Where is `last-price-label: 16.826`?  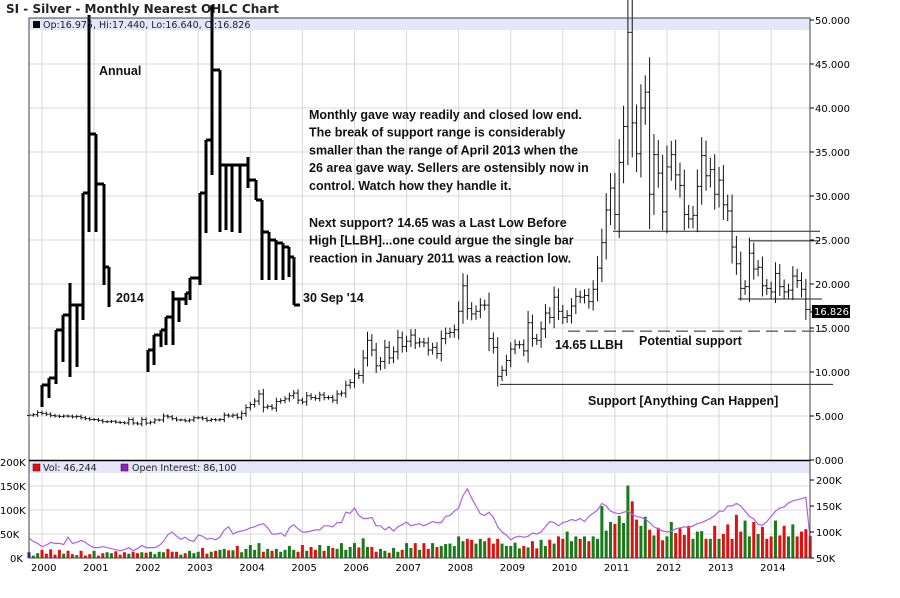 last-price-label: 16.826 is located at coordinates (831, 312).